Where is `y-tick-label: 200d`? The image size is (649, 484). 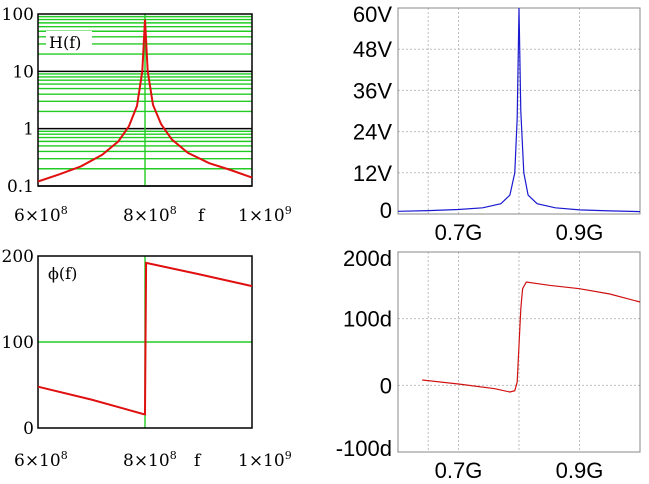 y-tick-label: 200d is located at coordinates (367, 258).